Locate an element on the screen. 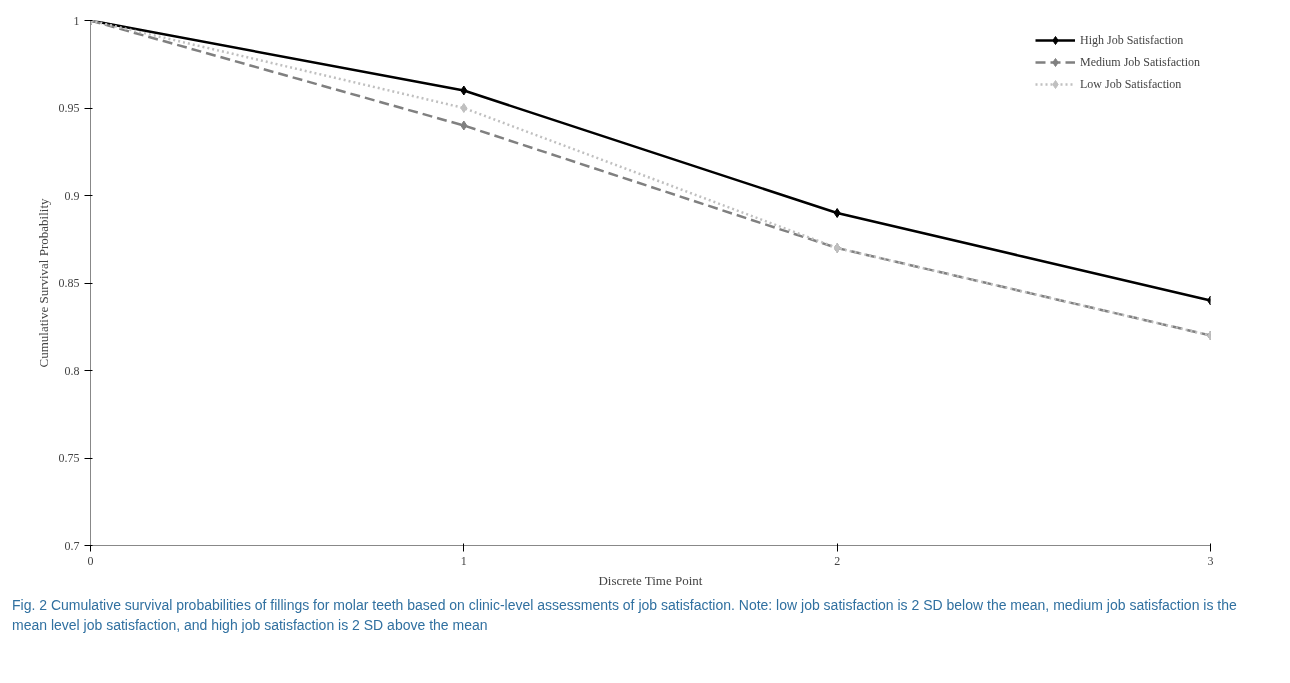  y-tick-label: 0.95 is located at coordinates (69, 108).